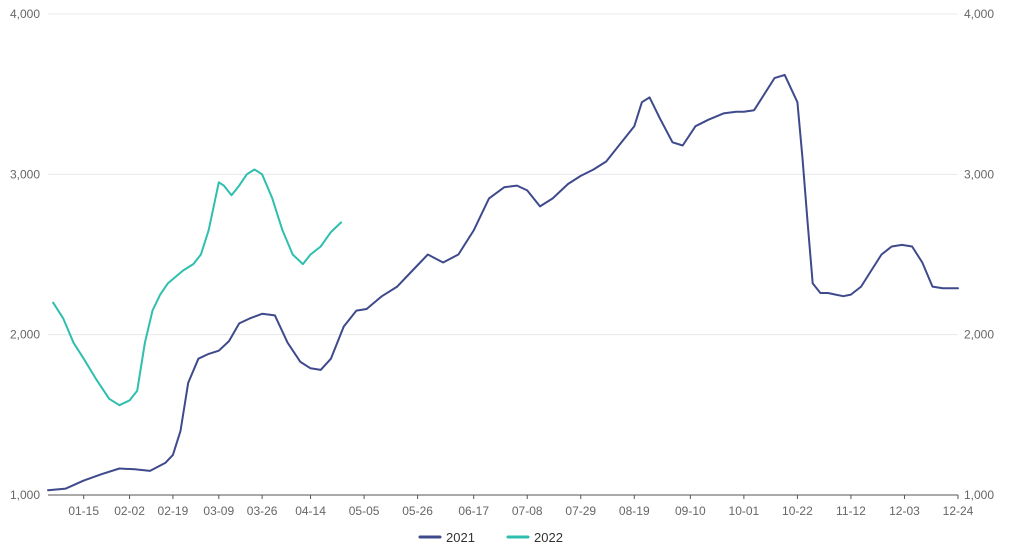 This screenshot has width=1017, height=548. What do you see at coordinates (634, 511) in the screenshot?
I see `x-tick-label: 08-19` at bounding box center [634, 511].